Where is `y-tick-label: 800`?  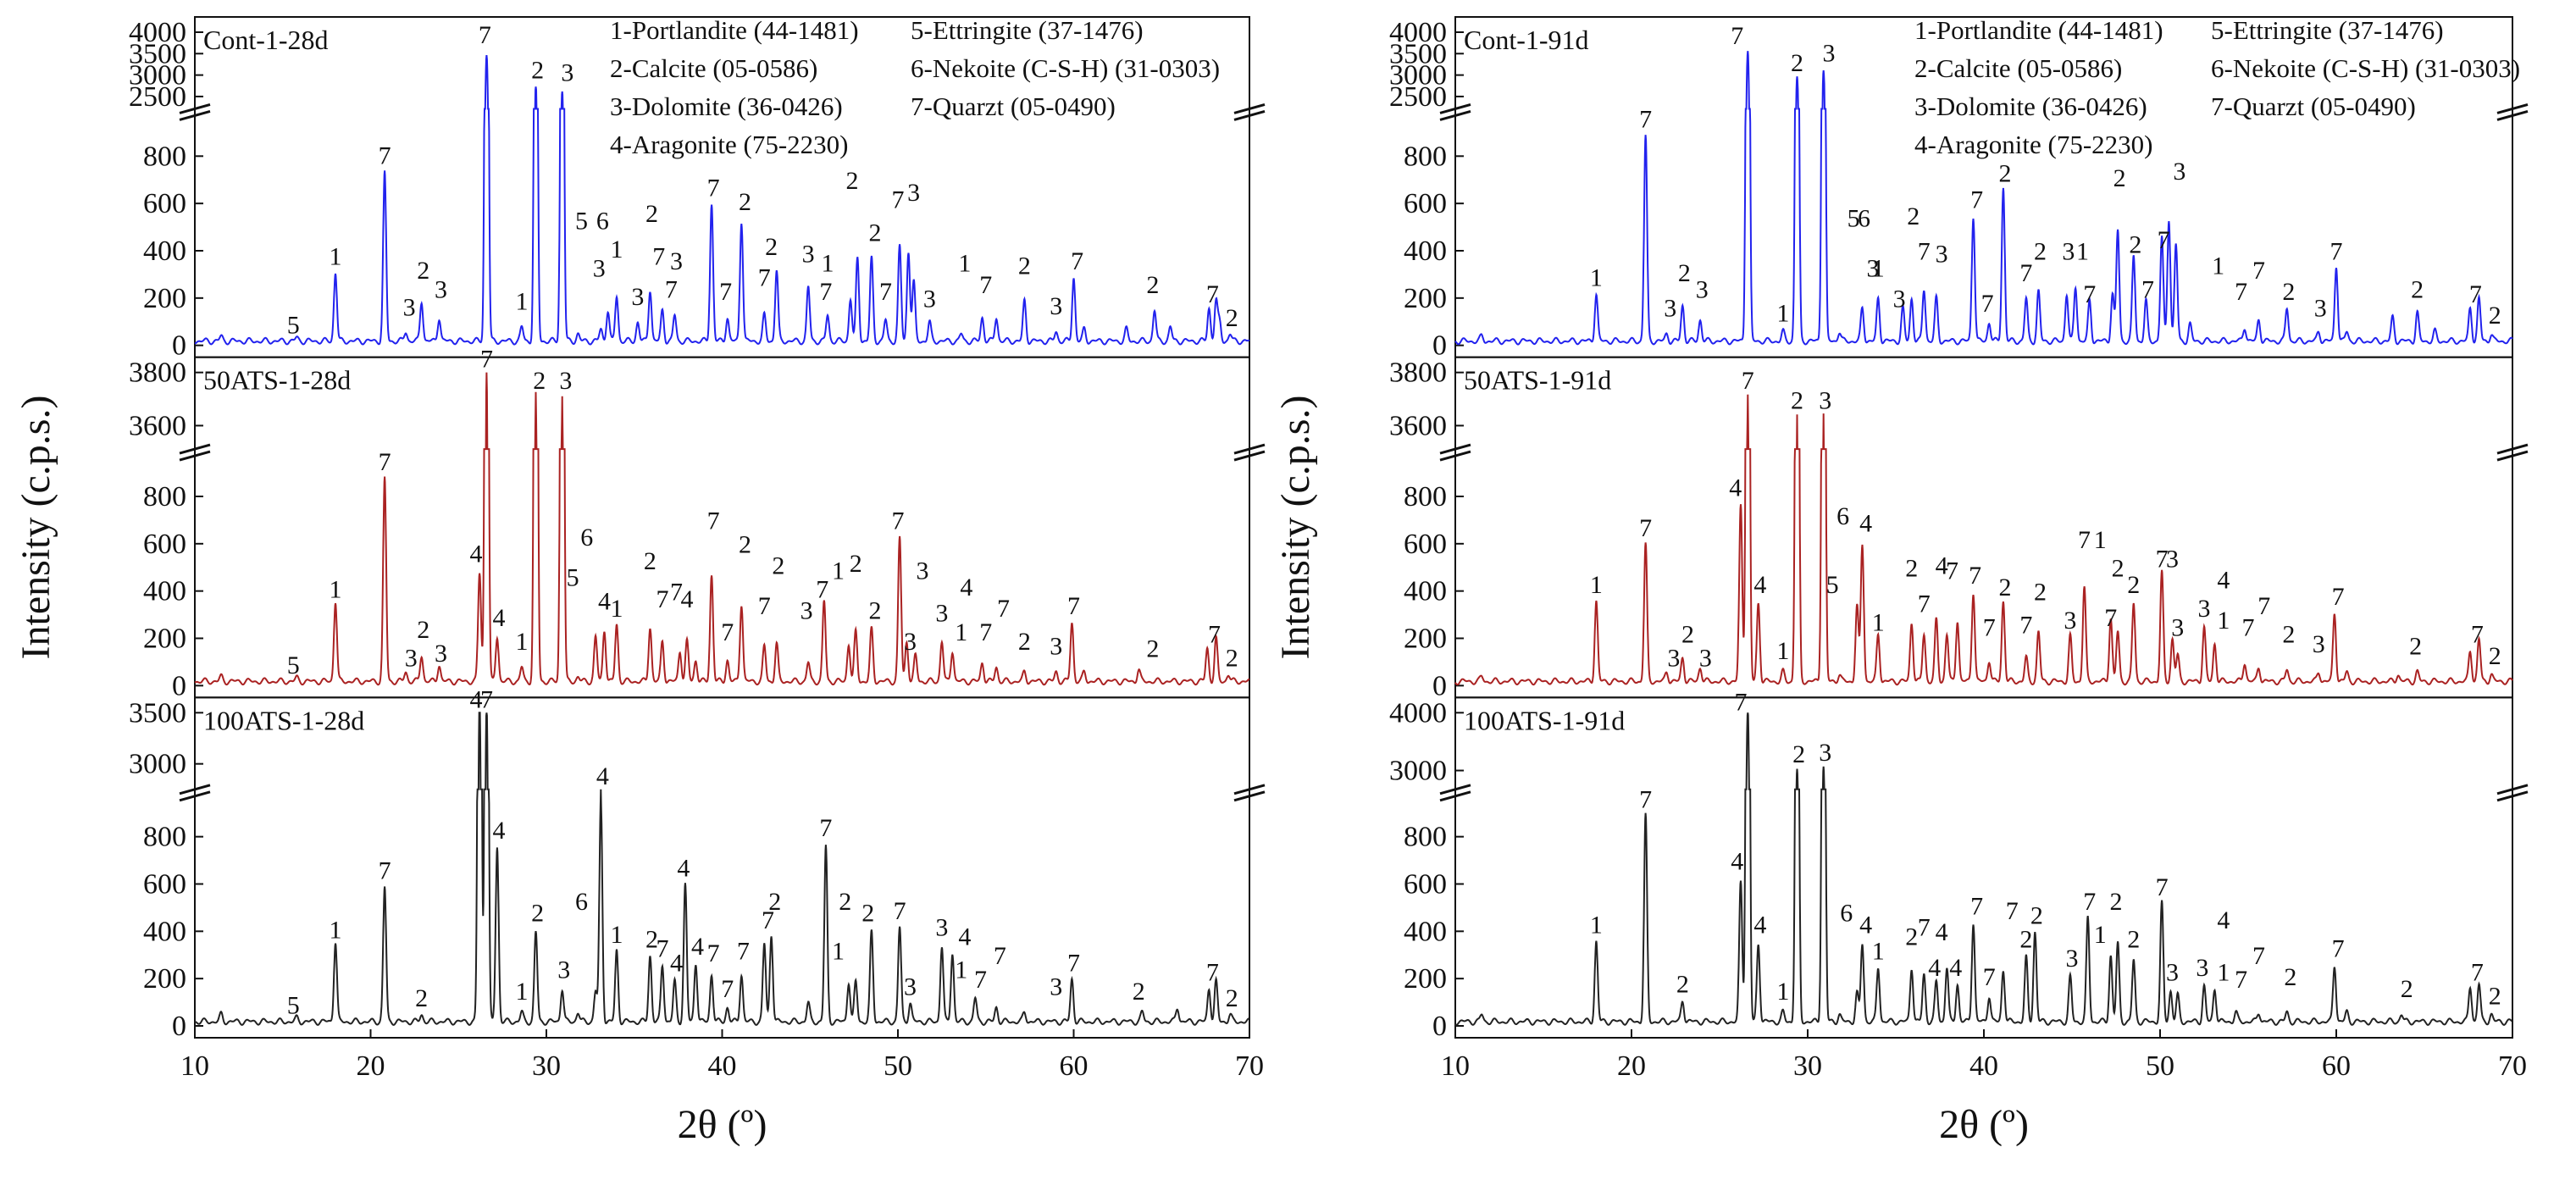 y-tick-label: 800 is located at coordinates (164, 837).